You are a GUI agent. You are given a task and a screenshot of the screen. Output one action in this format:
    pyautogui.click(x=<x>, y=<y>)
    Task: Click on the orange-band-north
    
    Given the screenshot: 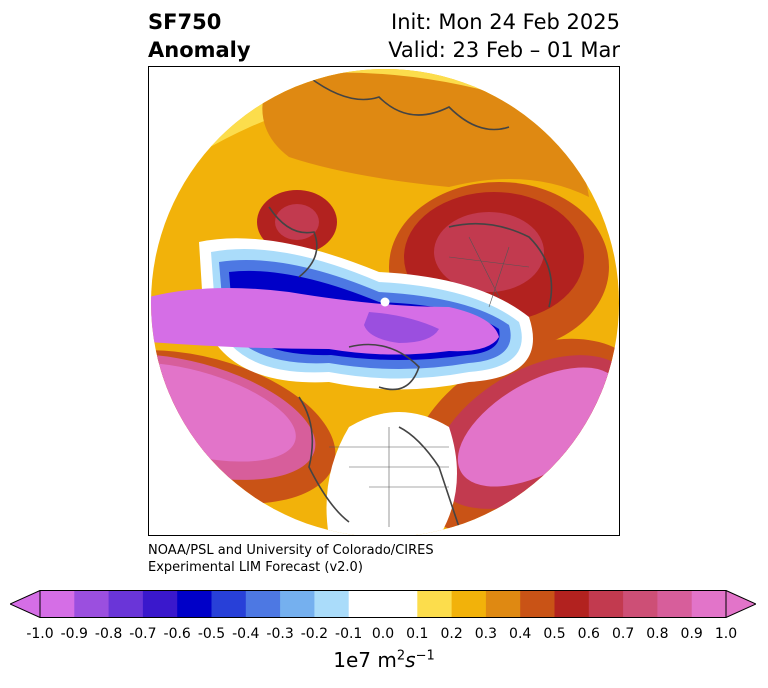 What is the action you would take?
    pyautogui.click(x=425, y=134)
    